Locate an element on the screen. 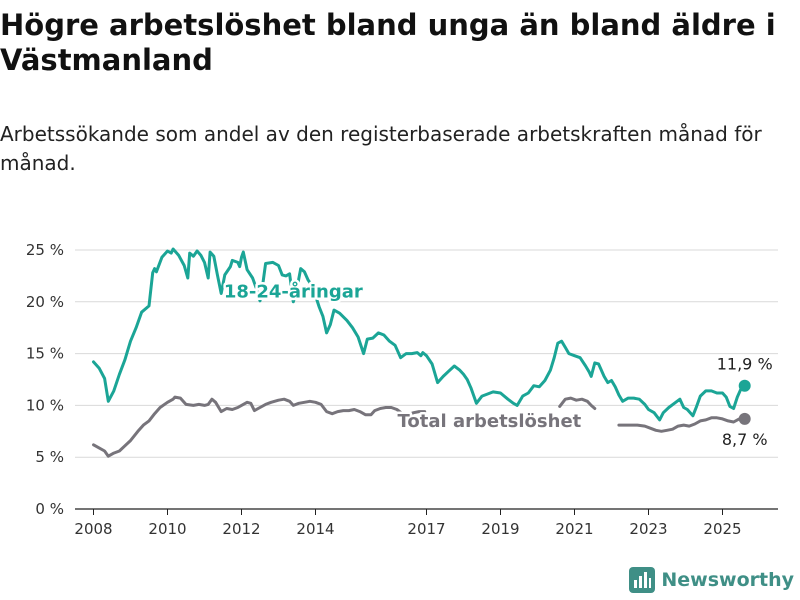 This screenshot has height=600, width=800. end-point-young is located at coordinates (744, 385).